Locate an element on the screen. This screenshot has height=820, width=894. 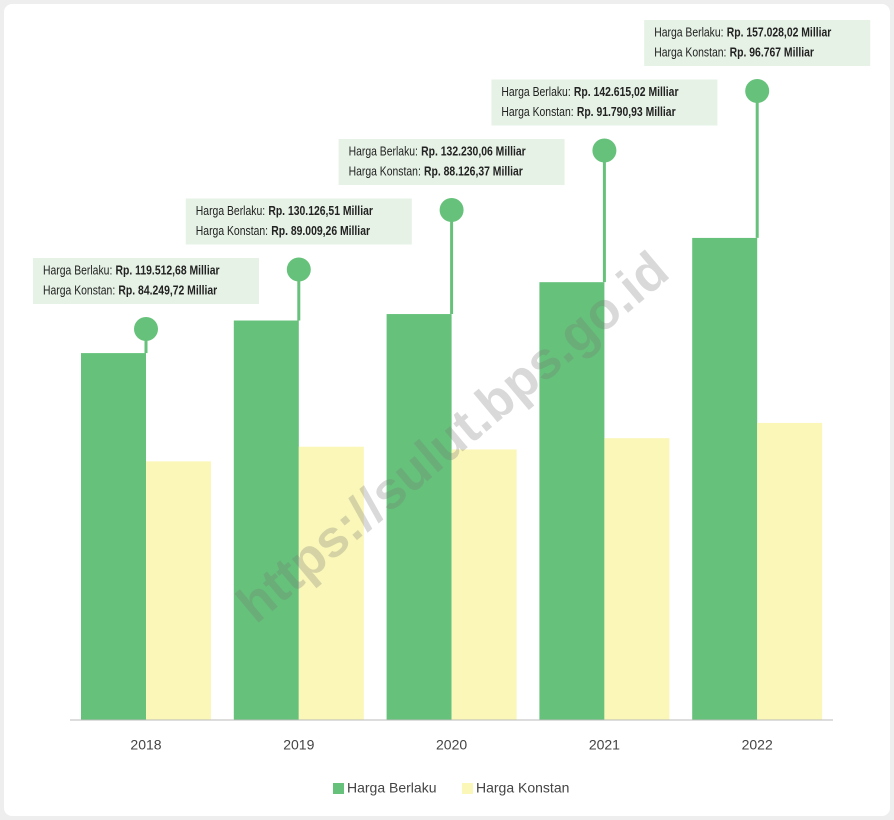
value-label: Rp. 119.512,68 Milliar is located at coordinates (168, 270).